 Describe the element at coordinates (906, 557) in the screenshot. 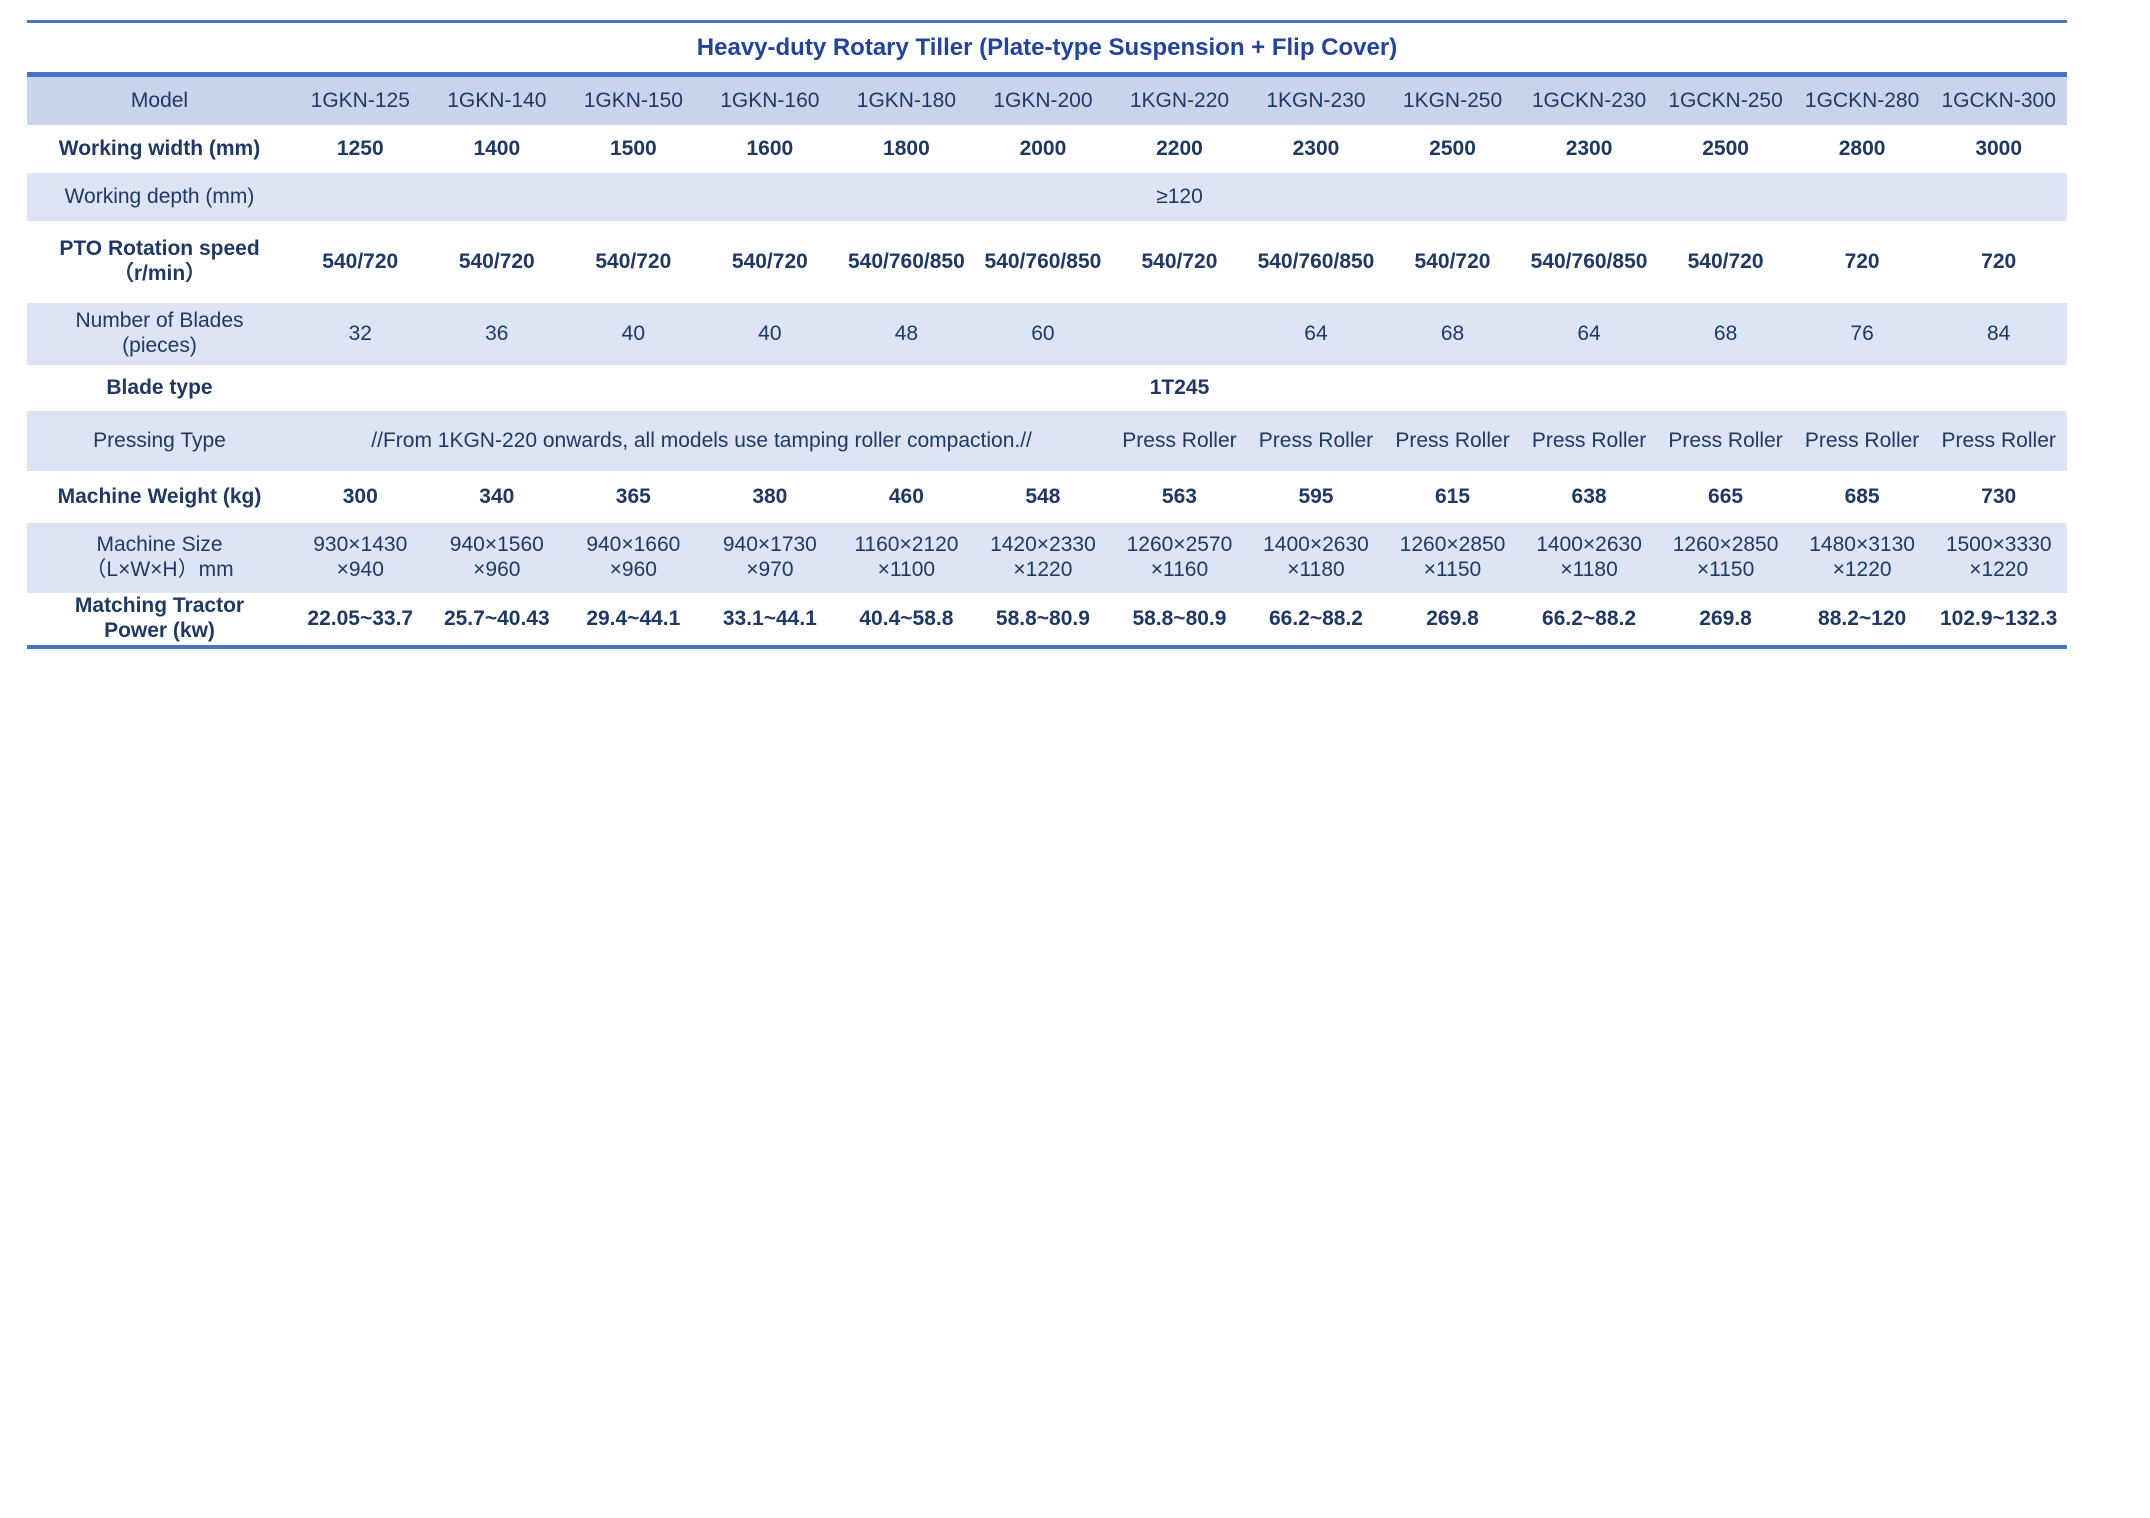

I see `spec-cell: 1160×2120 ×1100` at that location.